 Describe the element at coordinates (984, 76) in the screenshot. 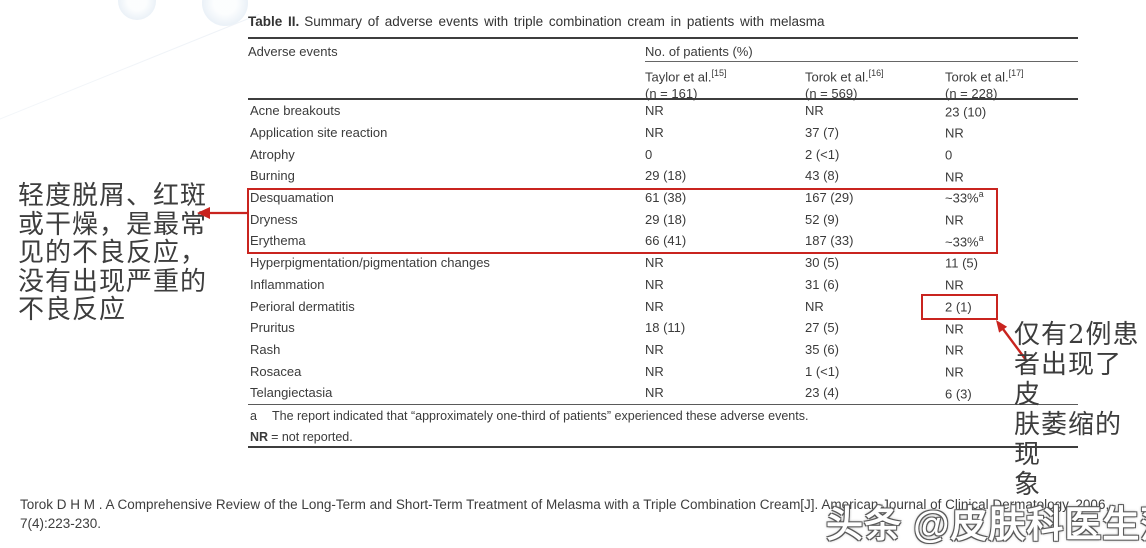

I see `study-name: Torok et al.[17]` at that location.